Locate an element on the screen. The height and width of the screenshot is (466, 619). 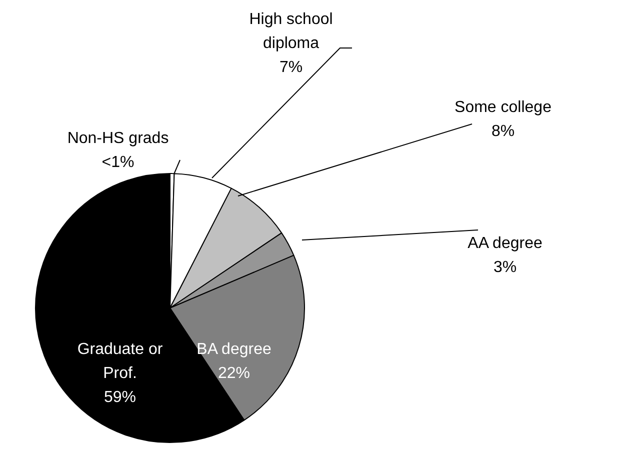
data-label: 7% is located at coordinates (291, 67).